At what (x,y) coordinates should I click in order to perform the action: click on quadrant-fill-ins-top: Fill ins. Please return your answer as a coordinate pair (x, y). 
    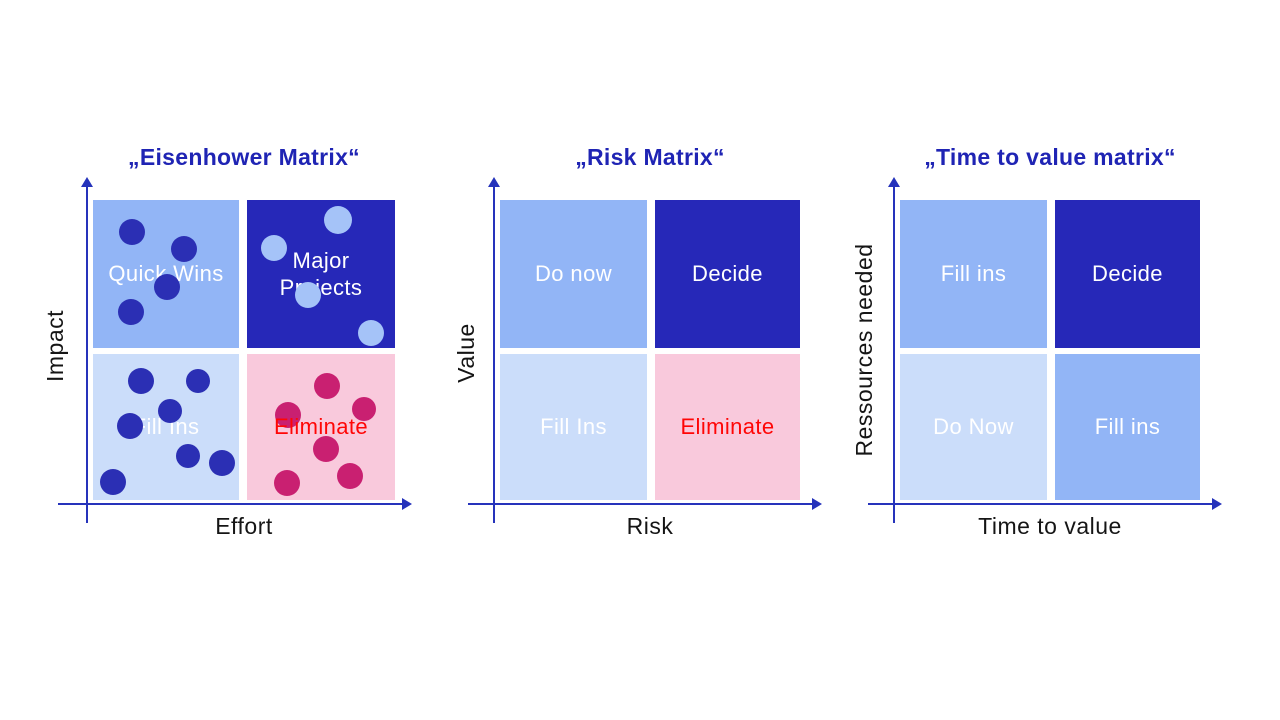
    Looking at the image, I should click on (973, 274).